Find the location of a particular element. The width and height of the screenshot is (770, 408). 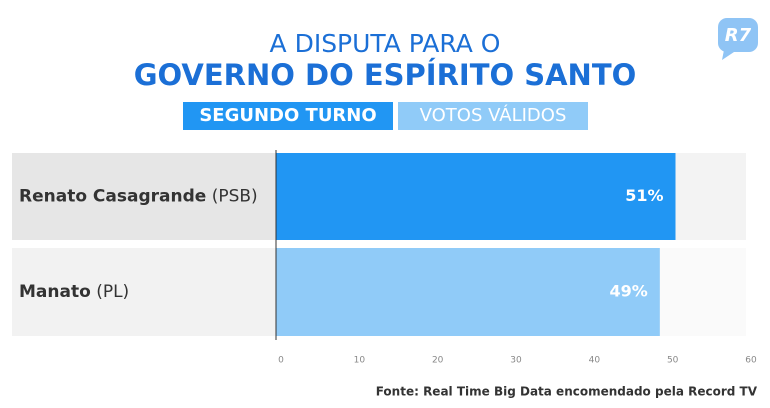

x-tick-label: 50 is located at coordinates (673, 361).